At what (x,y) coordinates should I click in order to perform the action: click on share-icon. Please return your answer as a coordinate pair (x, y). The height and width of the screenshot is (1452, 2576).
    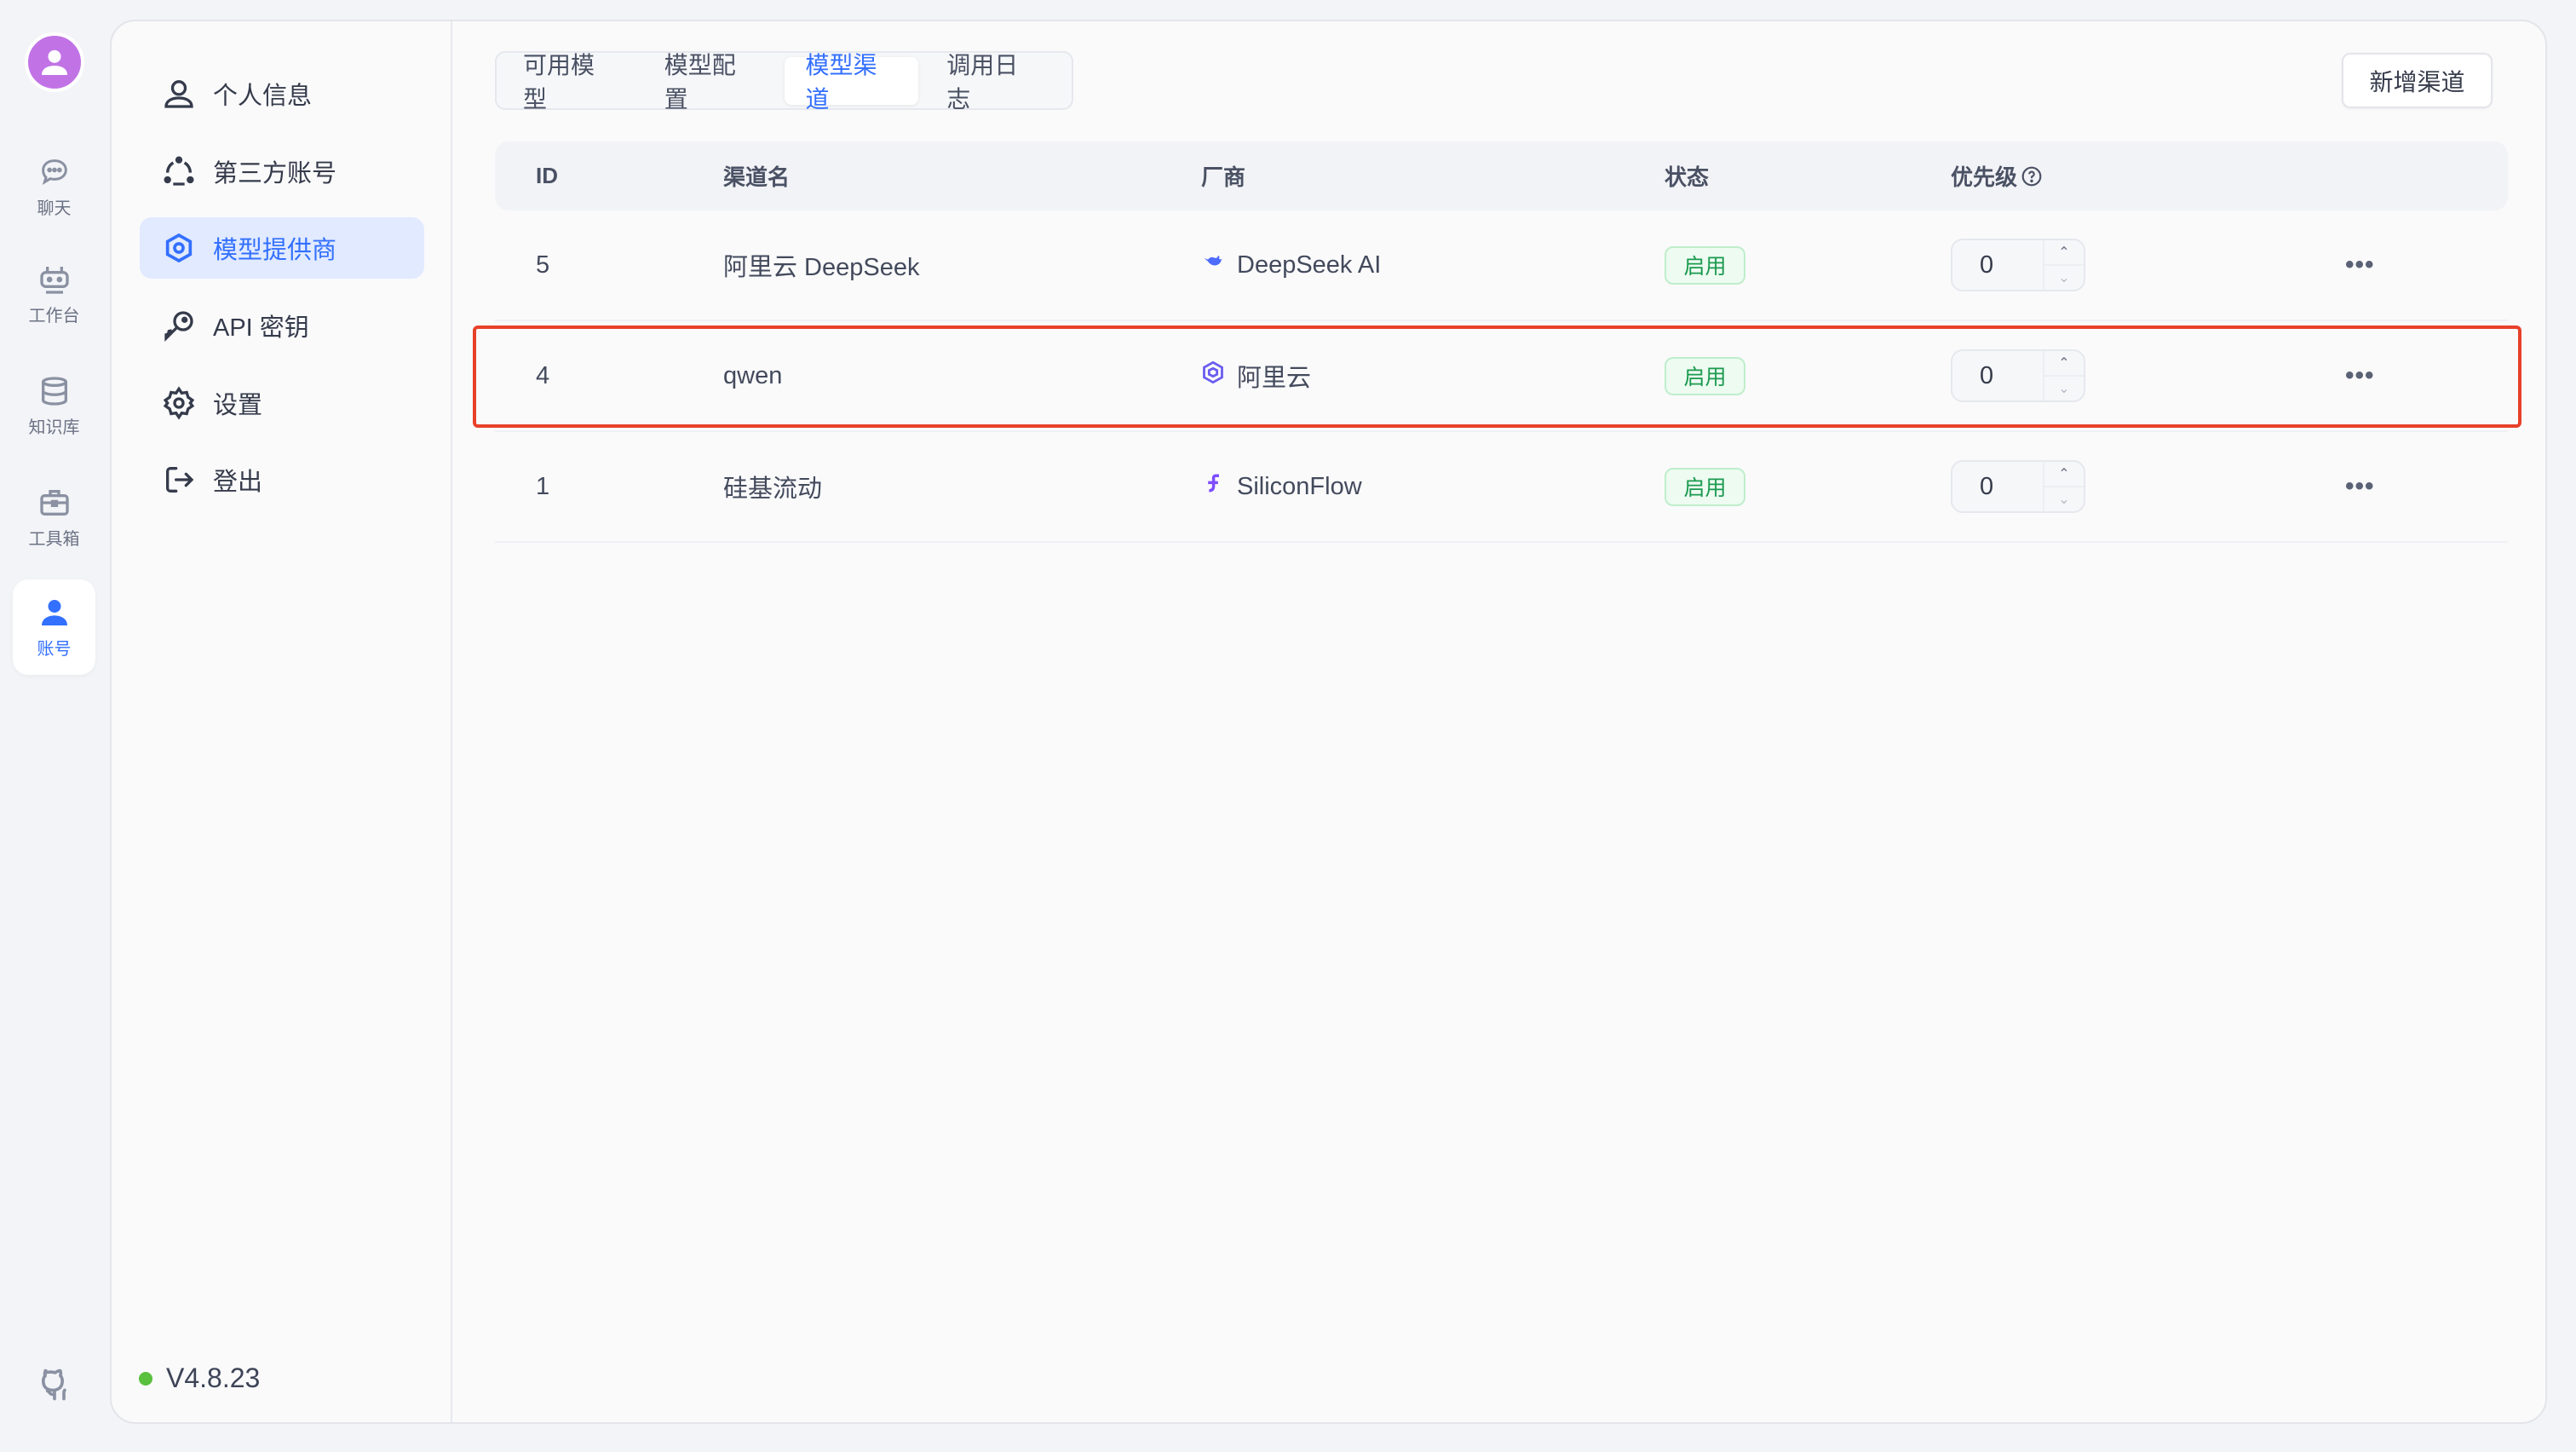
    Looking at the image, I should click on (179, 171).